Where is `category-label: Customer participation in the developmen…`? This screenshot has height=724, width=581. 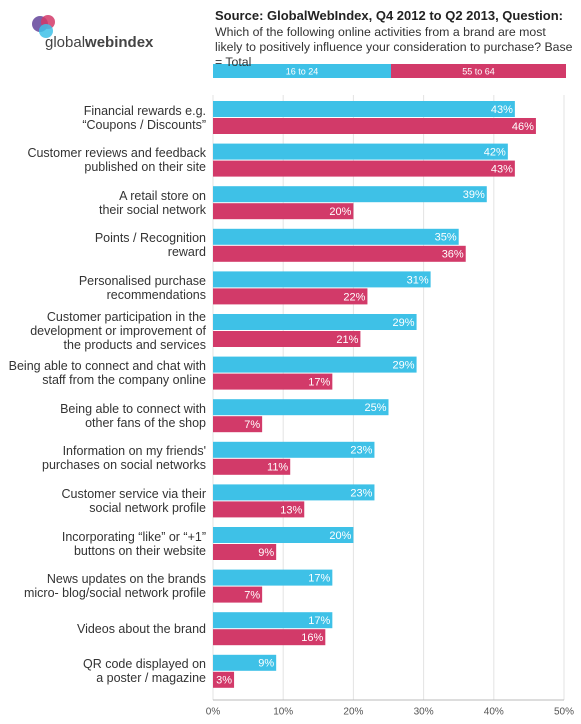
category-label: Customer participation in the developmen… is located at coordinates (118, 330).